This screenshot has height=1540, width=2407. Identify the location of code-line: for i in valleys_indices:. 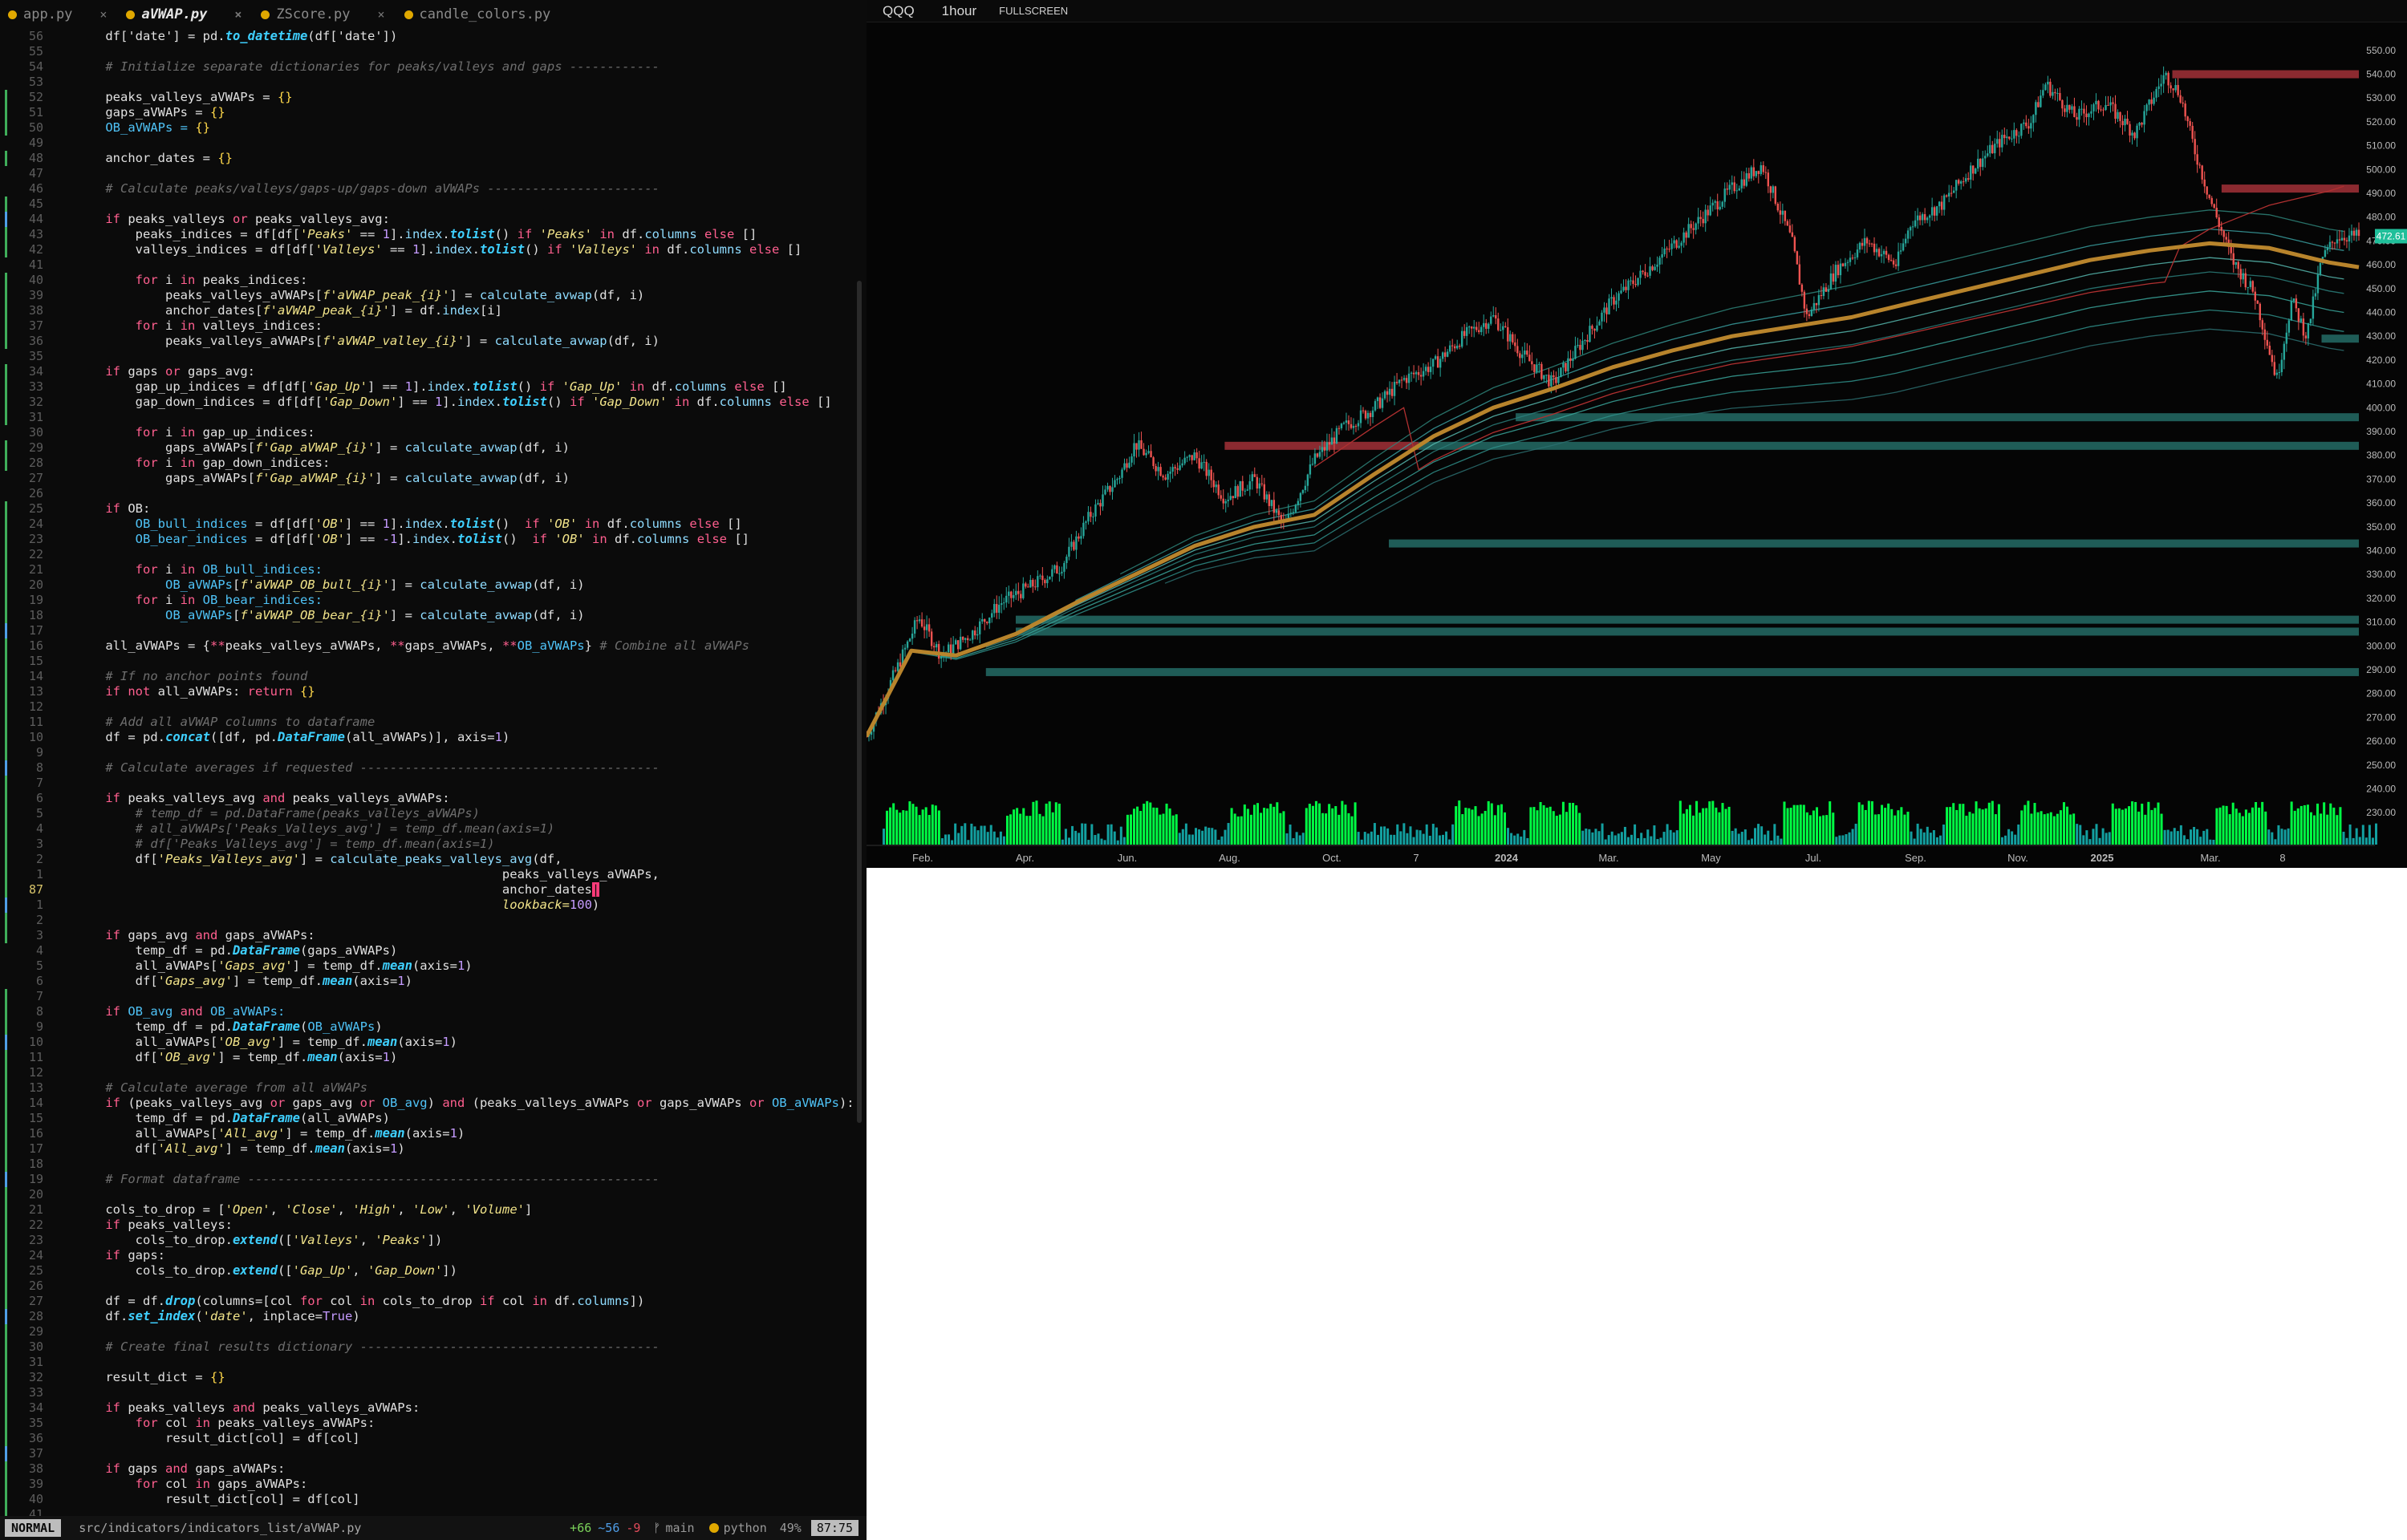
(199, 326).